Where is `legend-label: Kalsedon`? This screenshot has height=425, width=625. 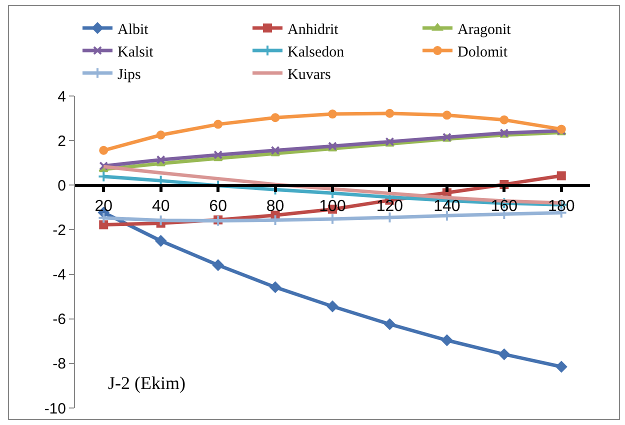
legend-label: Kalsedon is located at coordinates (316, 52).